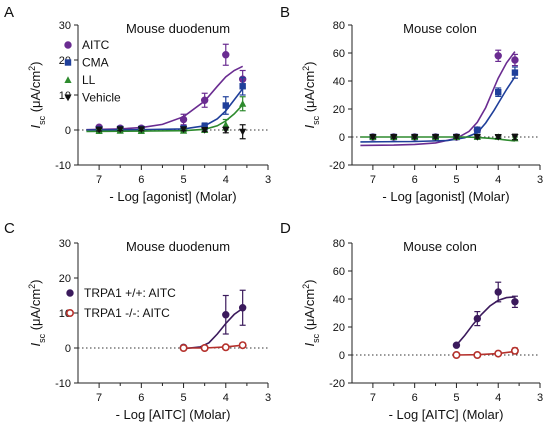 The height and width of the screenshot is (426, 550). What do you see at coordinates (63, 384) in the screenshot?
I see `y-tick-label: -10` at bounding box center [63, 384].